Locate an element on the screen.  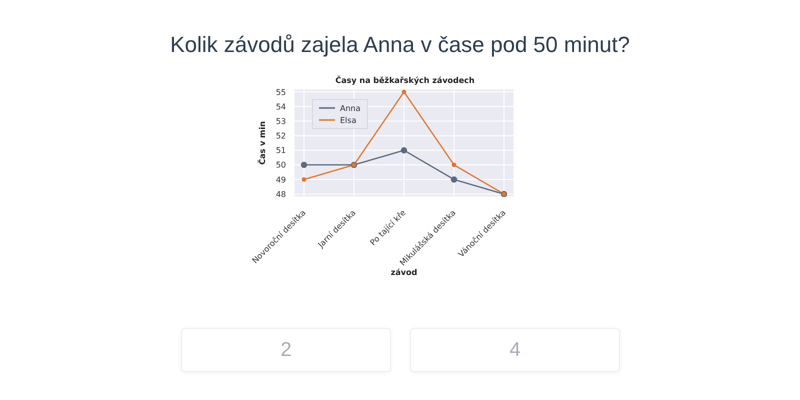
y-tick-label: 55 is located at coordinates (281, 92).